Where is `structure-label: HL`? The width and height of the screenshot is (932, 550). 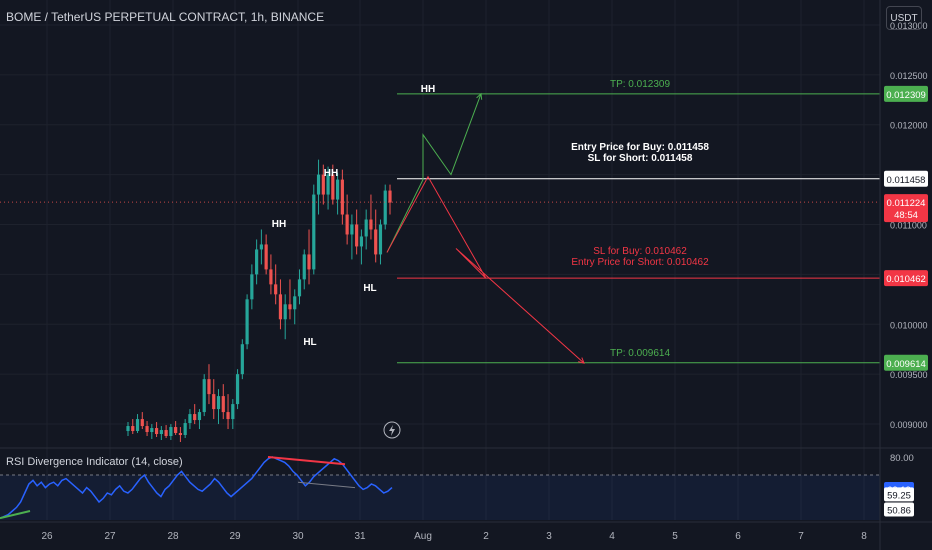
structure-label: HL is located at coordinates (309, 342).